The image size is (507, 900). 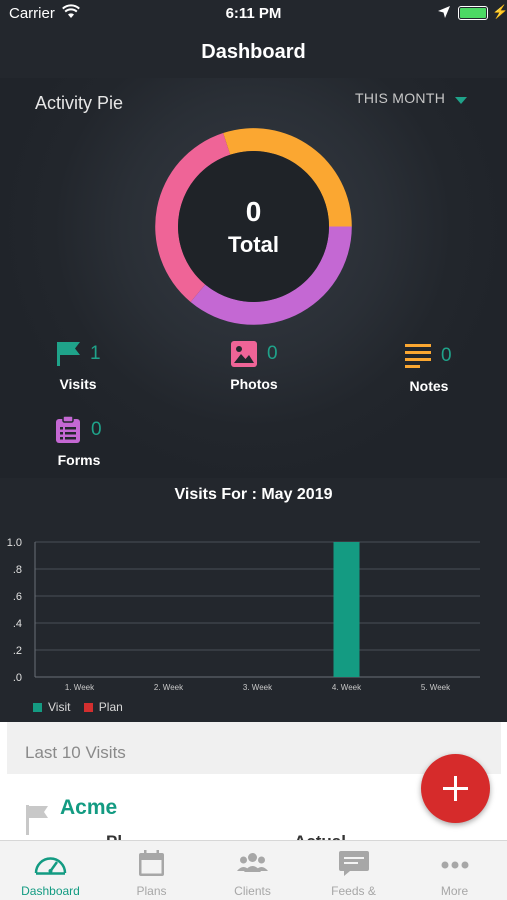 I want to click on donut-segment-photos, so click(x=193, y=217).